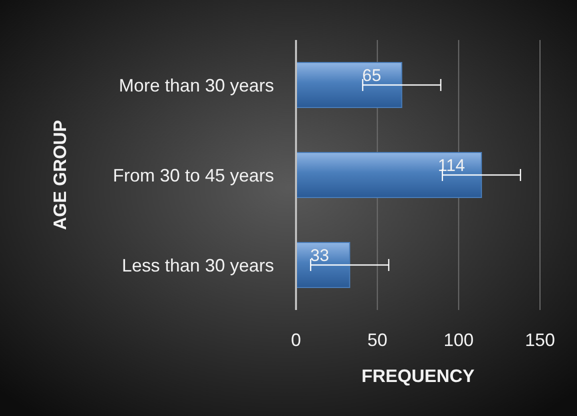 The width and height of the screenshot is (577, 416). Describe the element at coordinates (196, 85) in the screenshot. I see `y-tick-label: More than 30 years` at that location.